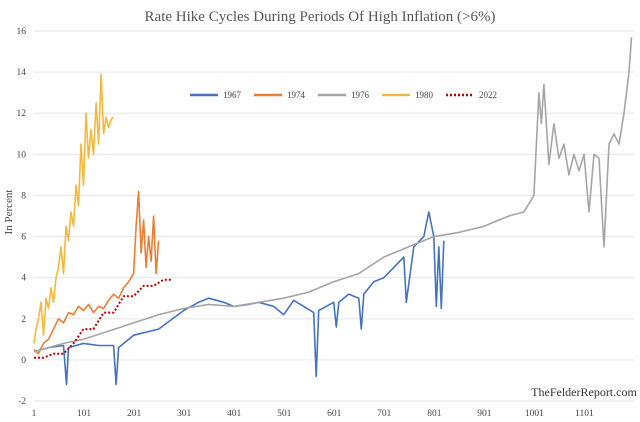  I want to click on legend-label: 2022, so click(488, 95).